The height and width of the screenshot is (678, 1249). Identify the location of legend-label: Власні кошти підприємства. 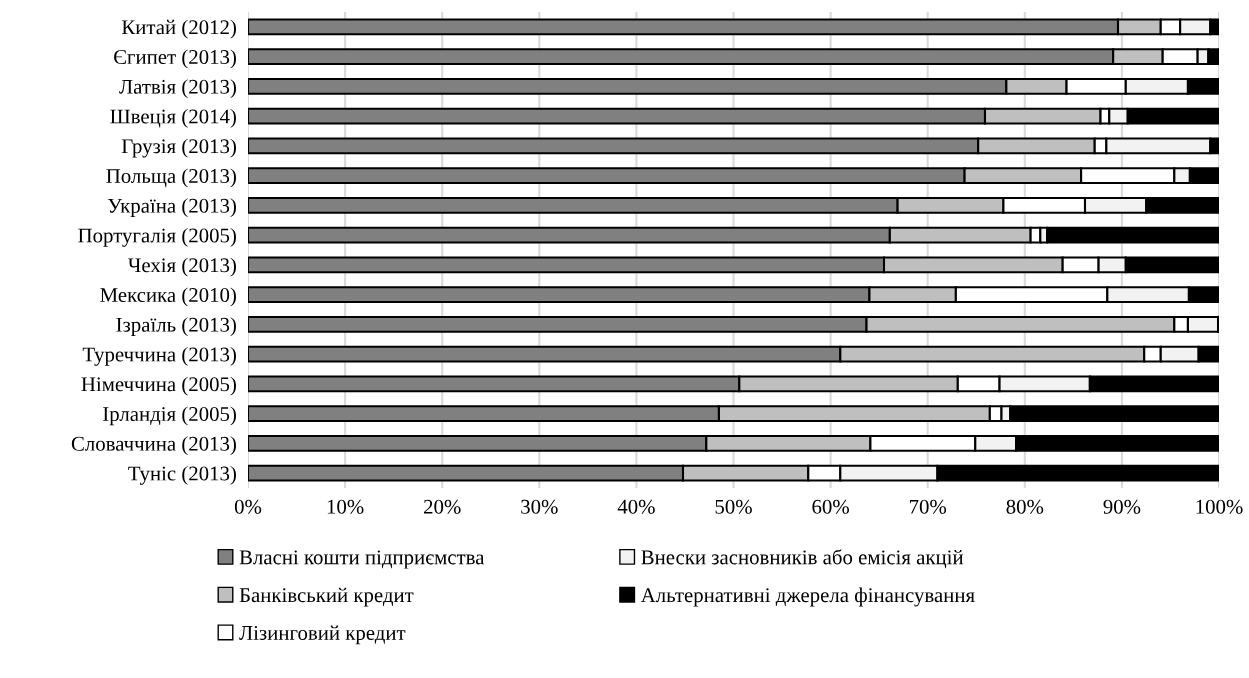
(362, 559).